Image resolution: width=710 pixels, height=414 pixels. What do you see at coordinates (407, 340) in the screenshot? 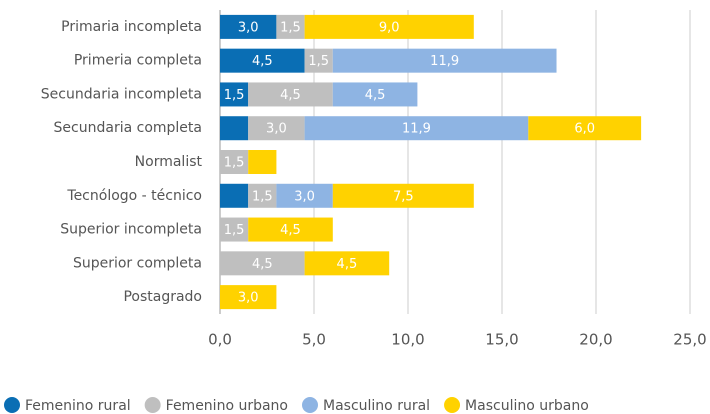
I see `x-tick-label: 10,0` at bounding box center [407, 340].